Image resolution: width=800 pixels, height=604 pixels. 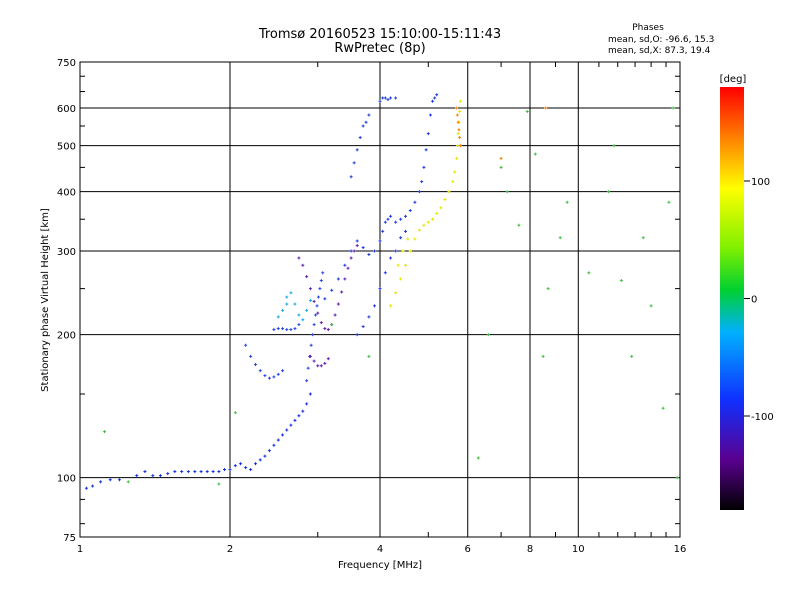 What do you see at coordinates (648, 28) in the screenshot?
I see `phases-title: Phases` at bounding box center [648, 28].